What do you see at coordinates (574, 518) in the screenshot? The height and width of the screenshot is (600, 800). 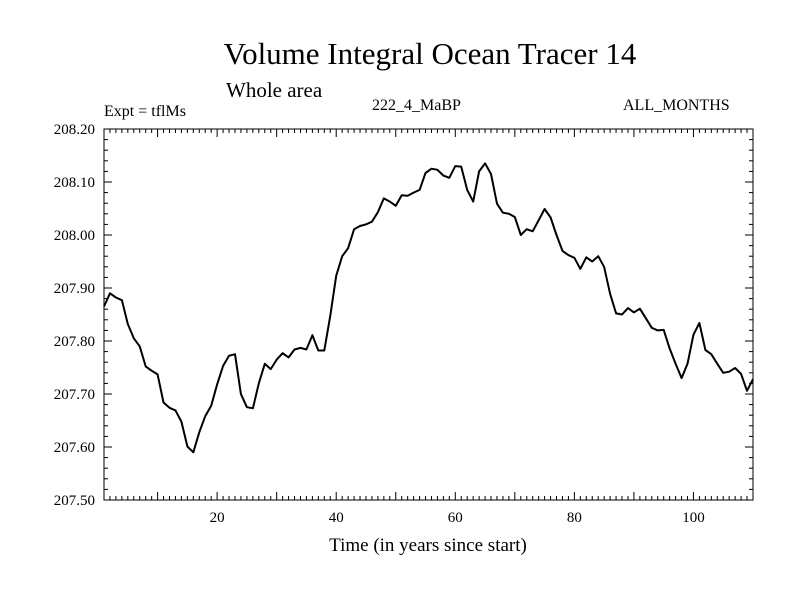 I see `x-tick-label: 80` at bounding box center [574, 518].